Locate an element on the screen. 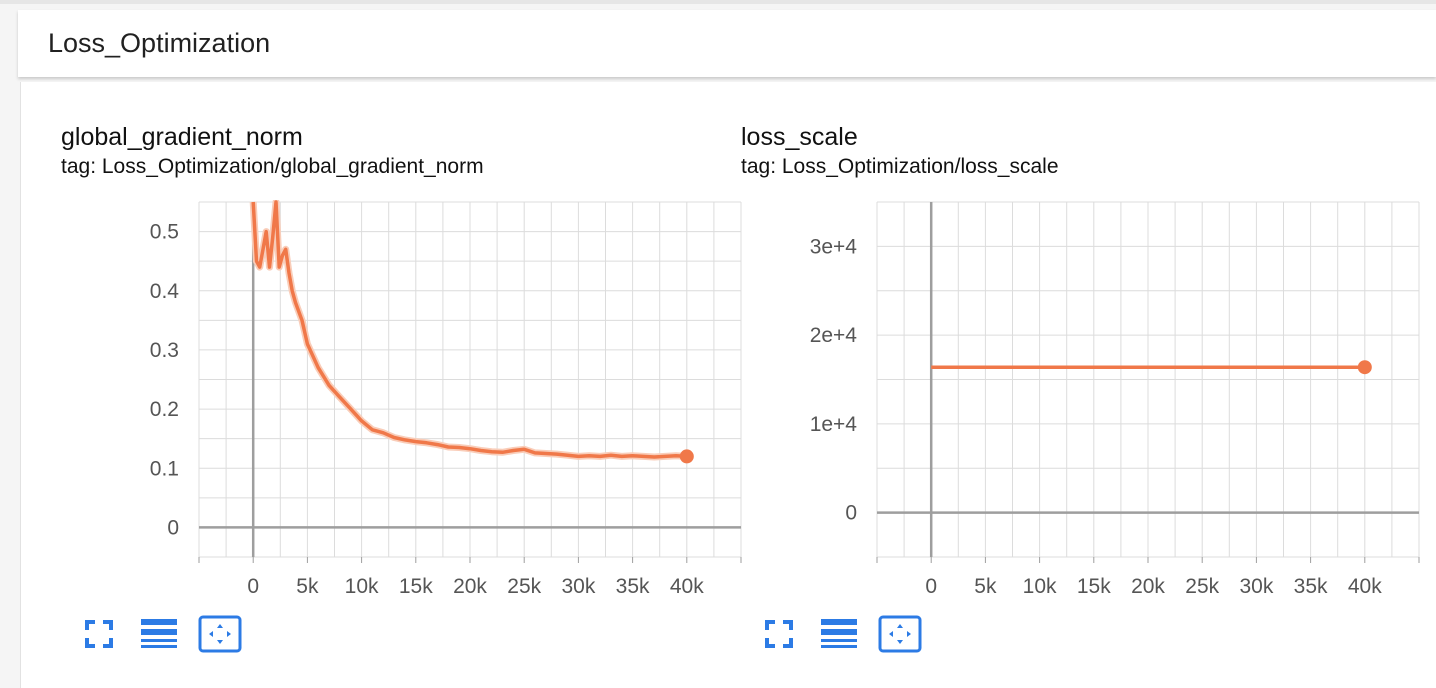 The image size is (1436, 688). section-title: Loss_Optimization is located at coordinates (159, 43).